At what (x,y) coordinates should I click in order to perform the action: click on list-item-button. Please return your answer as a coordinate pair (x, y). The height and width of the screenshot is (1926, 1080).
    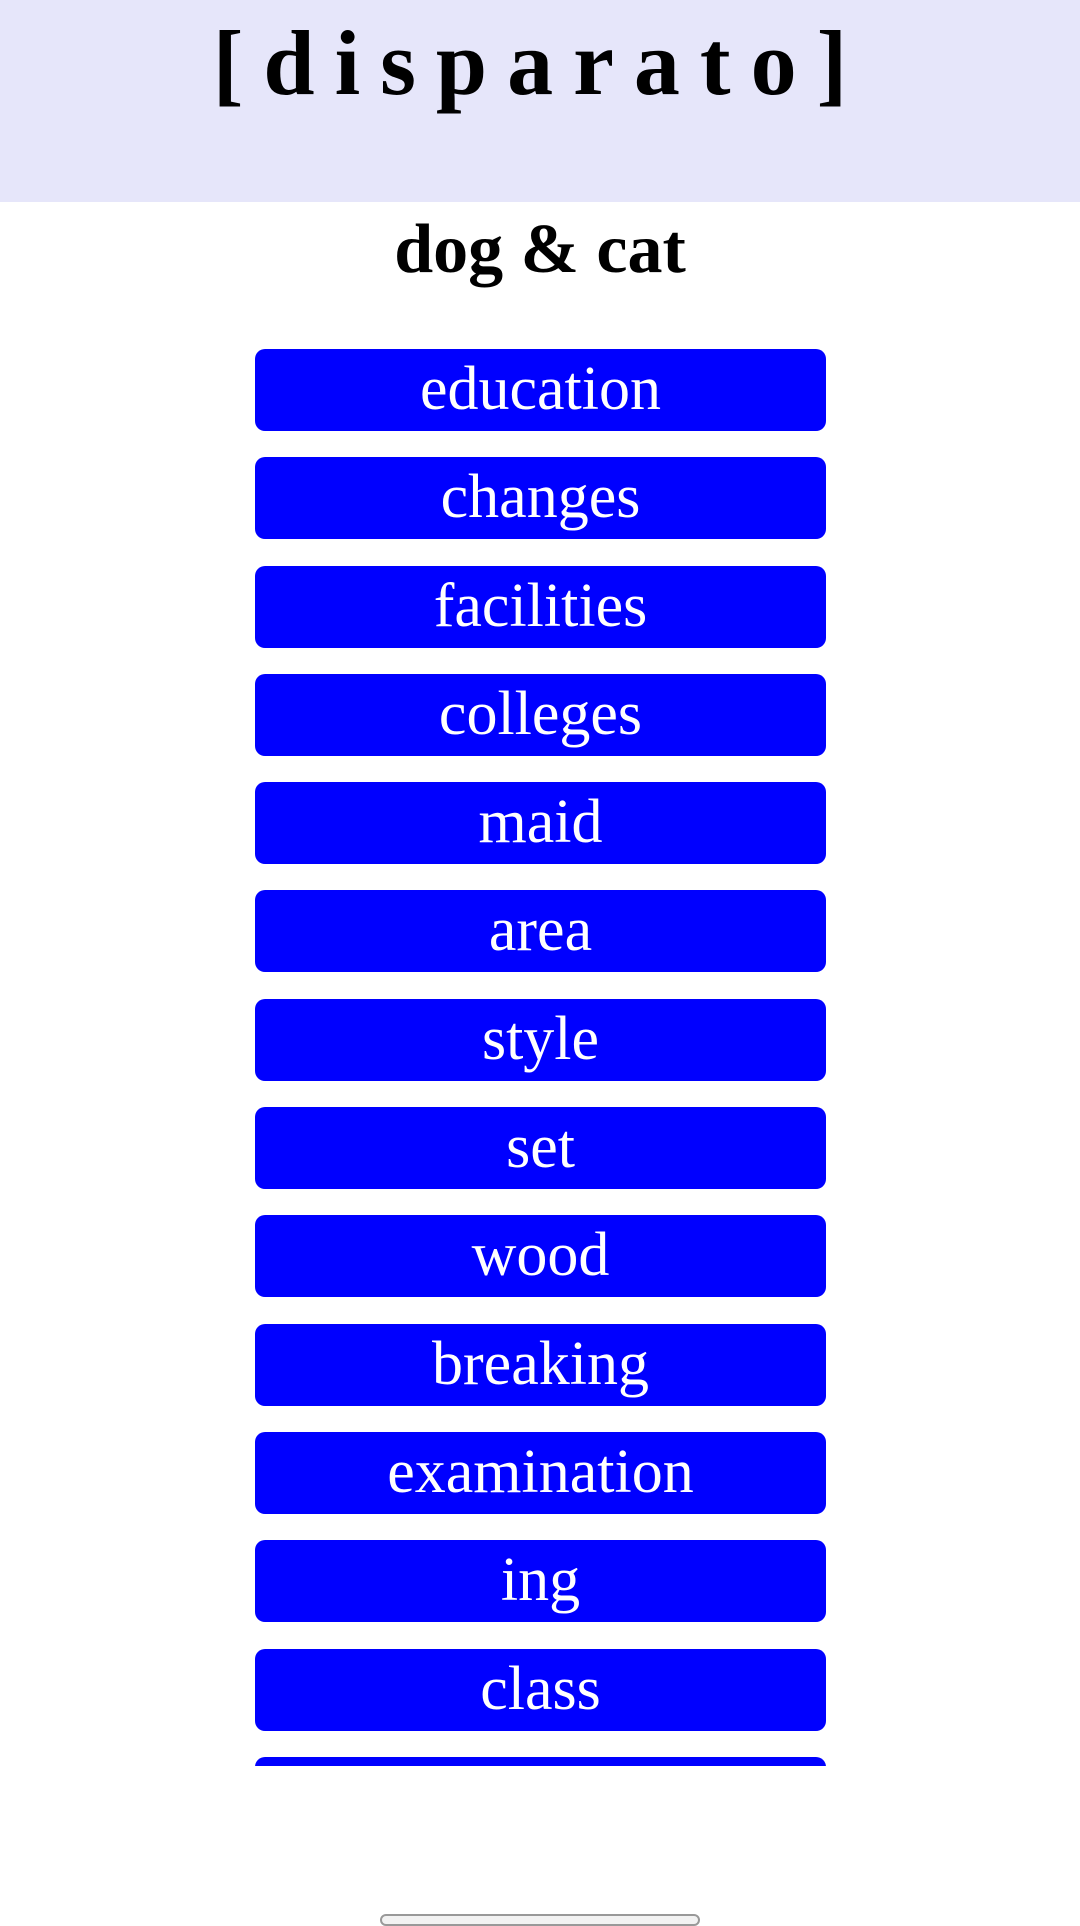
    Looking at the image, I should click on (540, 1761).